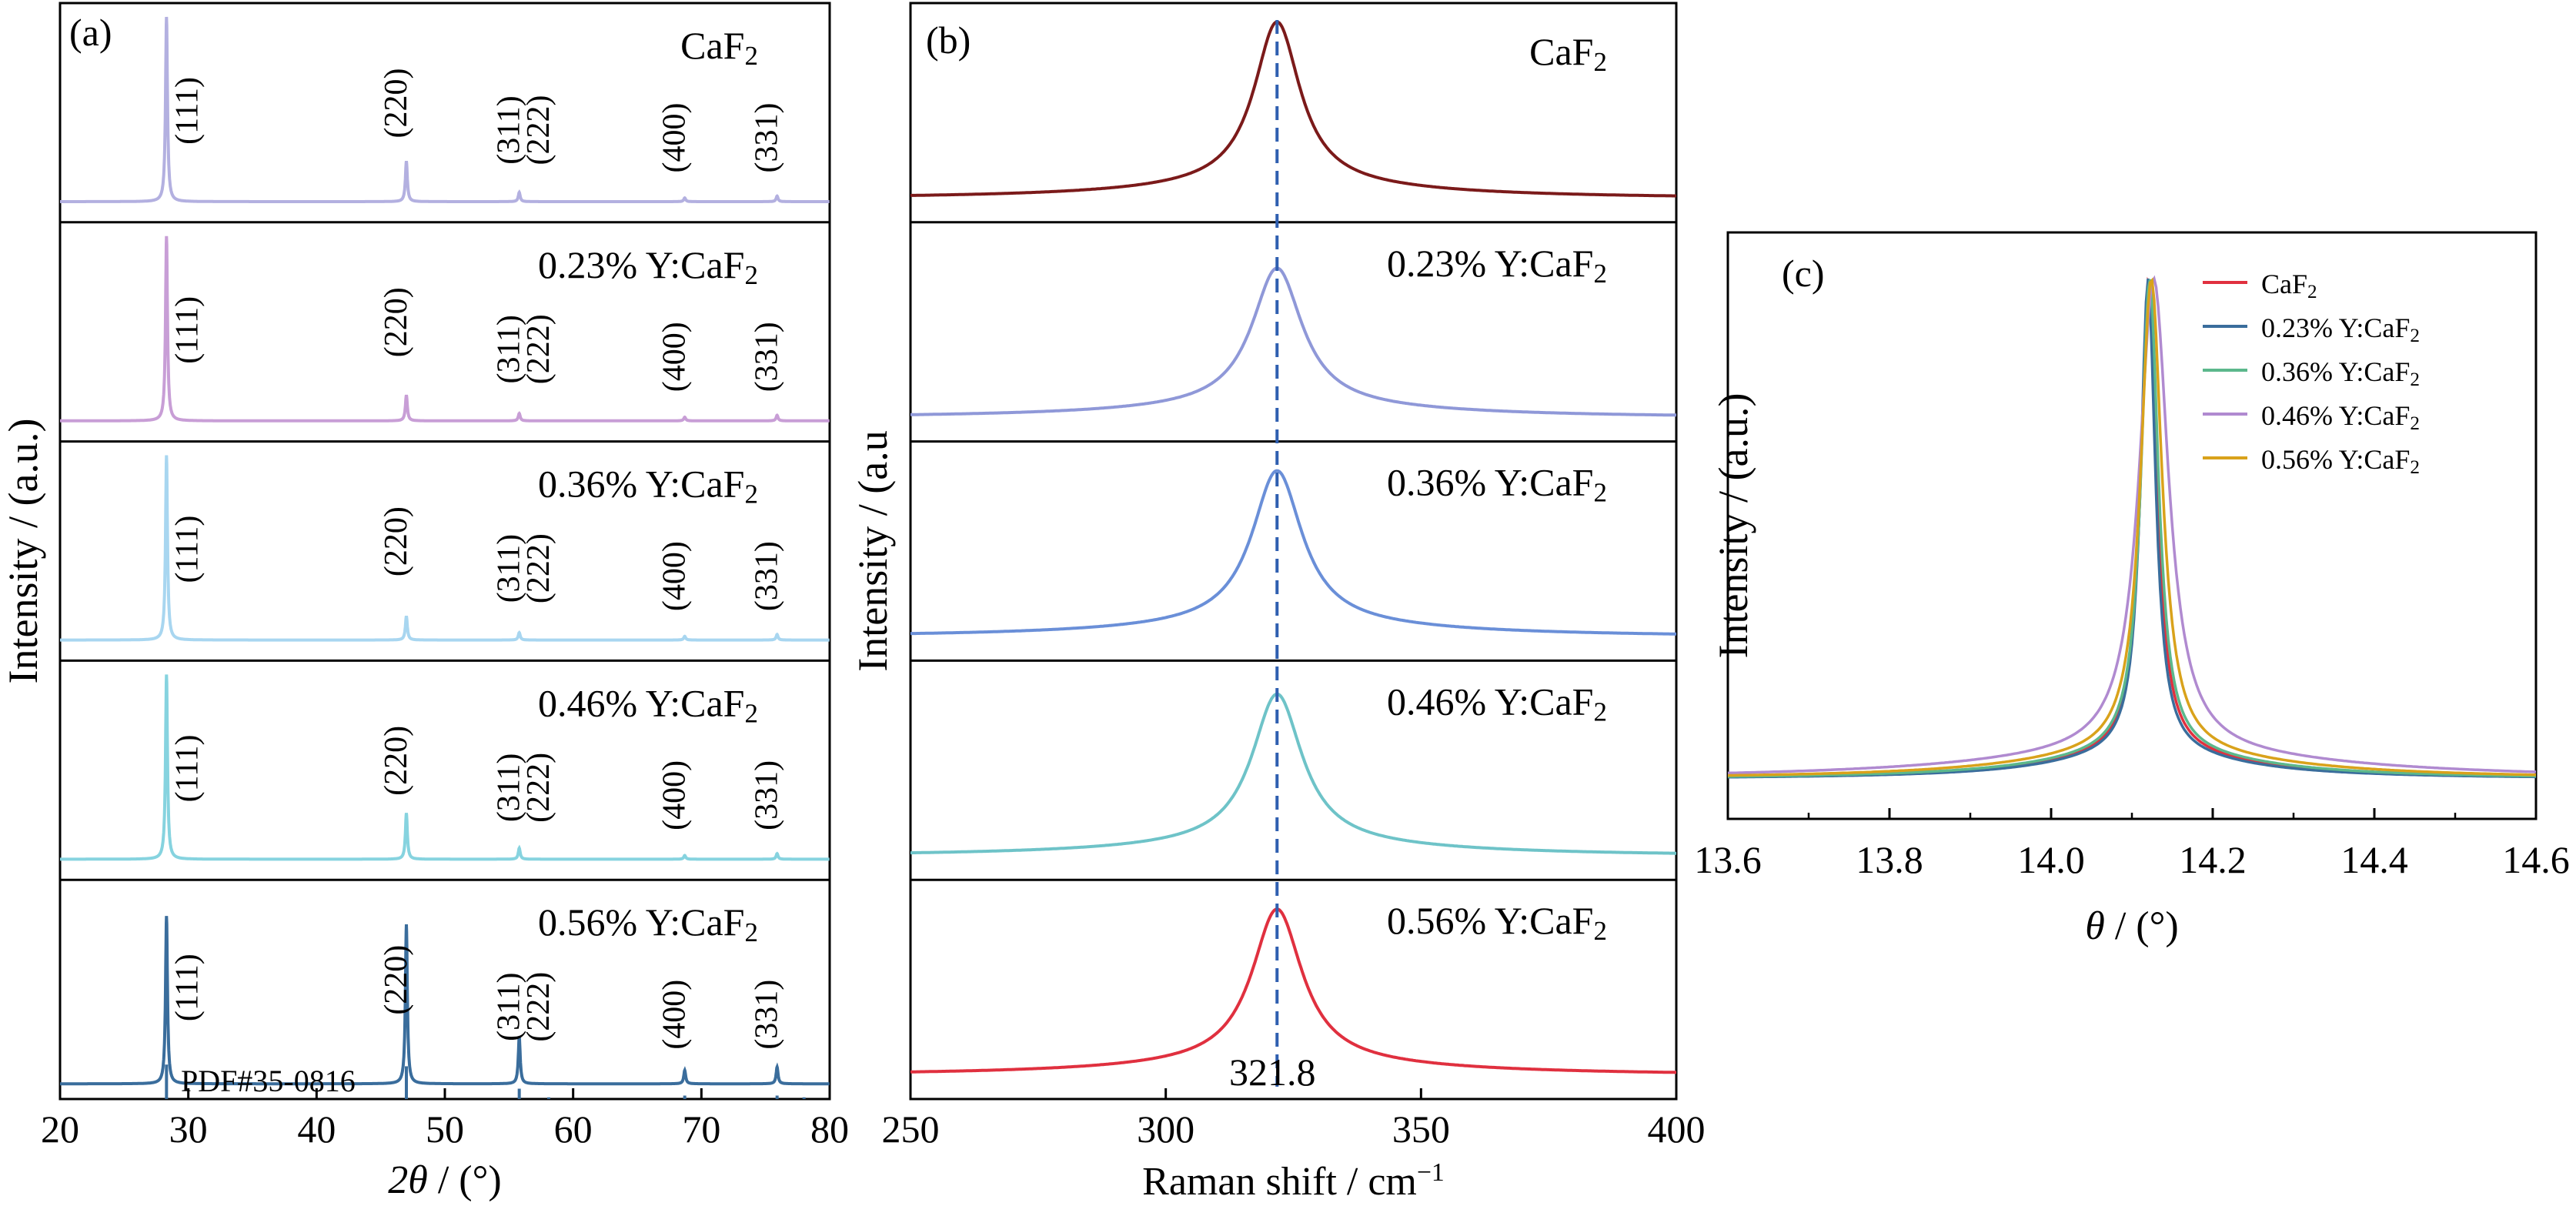  Describe the element at coordinates (1272, 1072) in the screenshot. I see `peak-position-label: 321.8` at that location.